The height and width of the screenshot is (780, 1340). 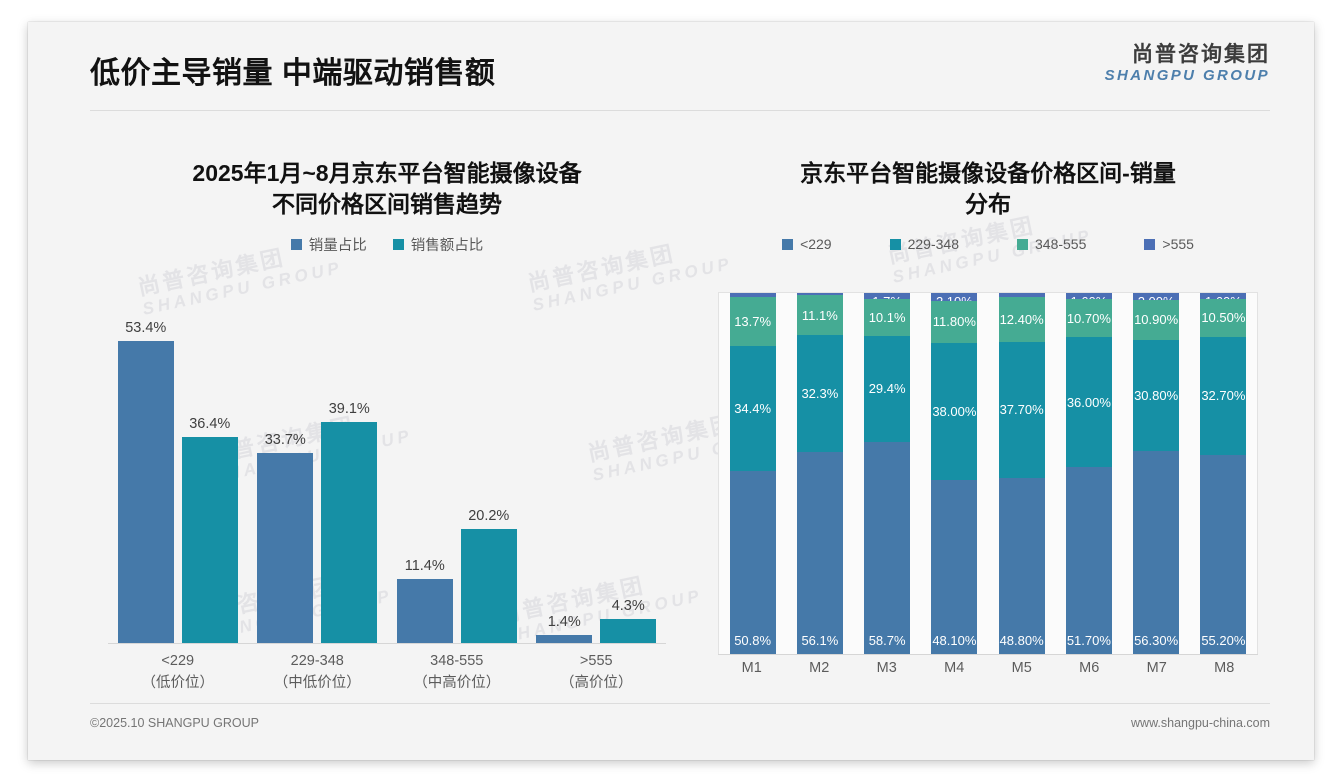 I want to click on stacked-bar: 1.1%13.7%34.4%50.8%, so click(x=752, y=473).